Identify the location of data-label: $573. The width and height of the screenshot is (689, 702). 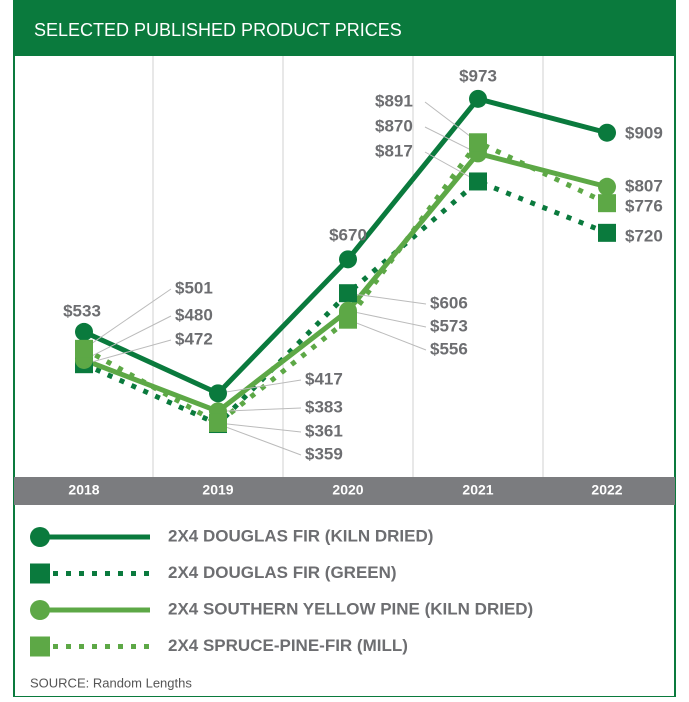
(449, 325).